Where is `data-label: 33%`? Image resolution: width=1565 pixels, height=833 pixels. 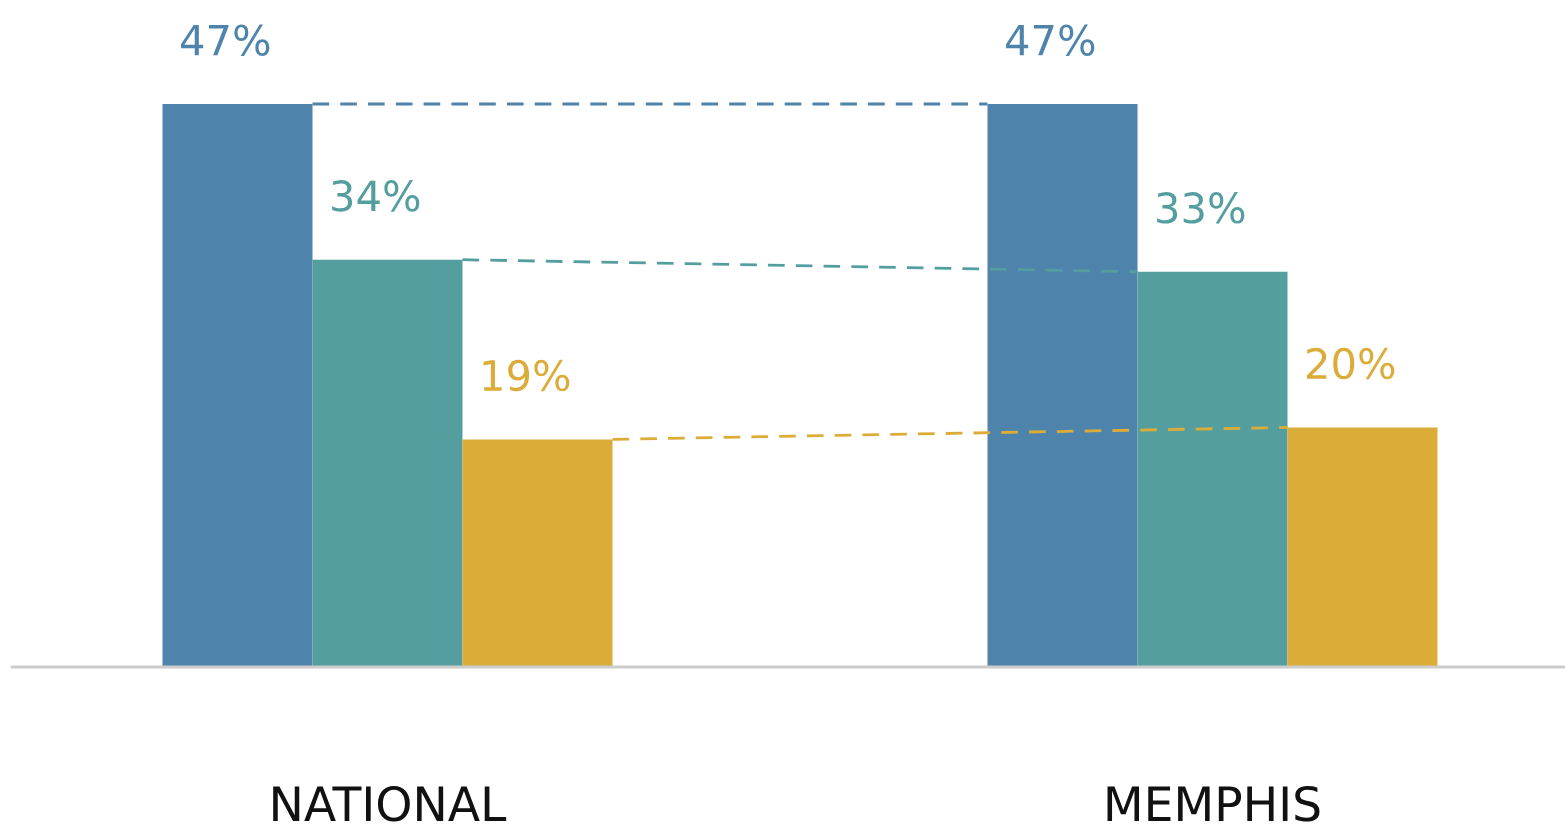 data-label: 33% is located at coordinates (1201, 208).